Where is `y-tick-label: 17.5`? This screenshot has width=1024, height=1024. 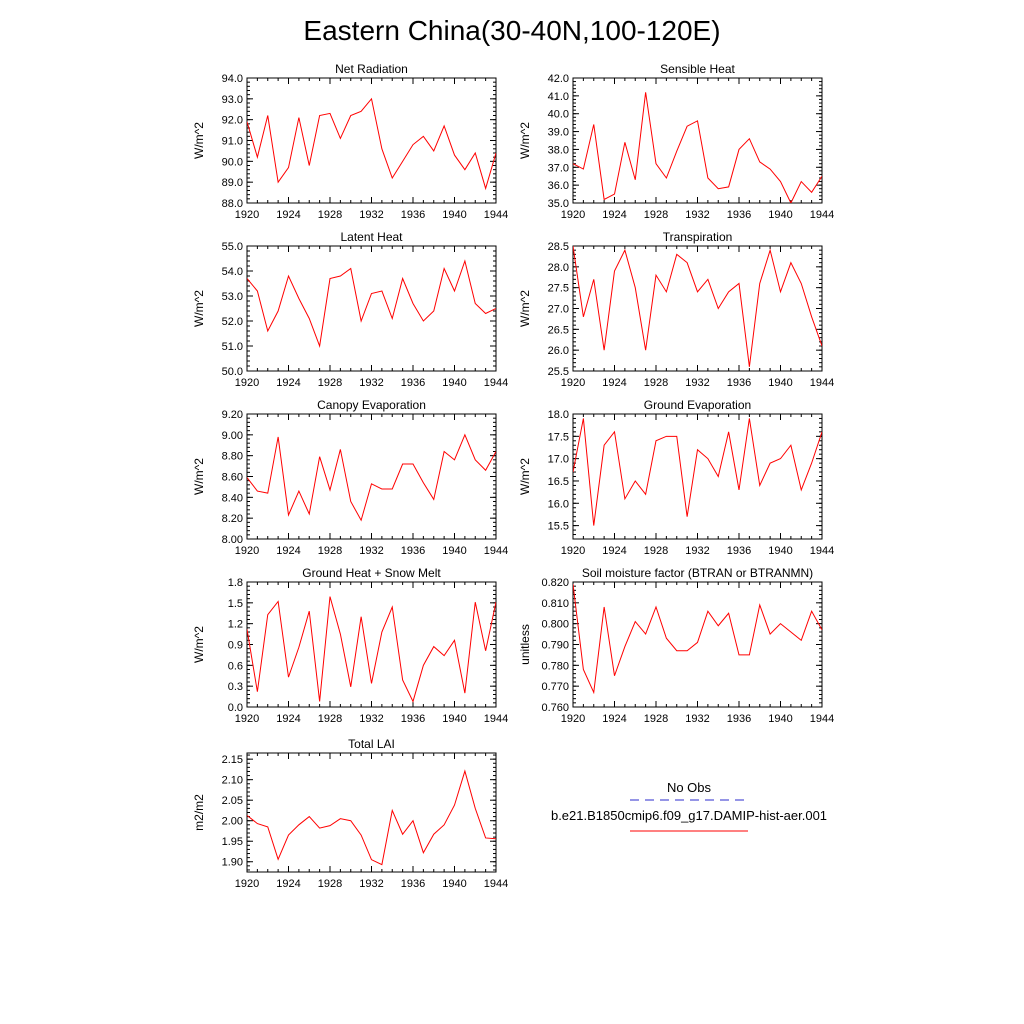
y-tick-label: 17.5 is located at coordinates (558, 437).